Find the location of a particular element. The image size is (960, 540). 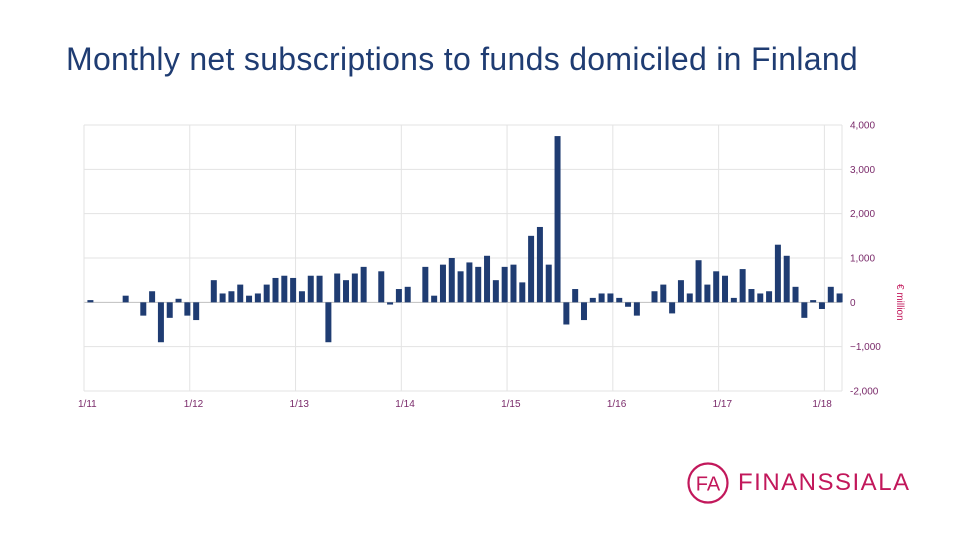

x-tick-label: 1/16 is located at coordinates (617, 404).